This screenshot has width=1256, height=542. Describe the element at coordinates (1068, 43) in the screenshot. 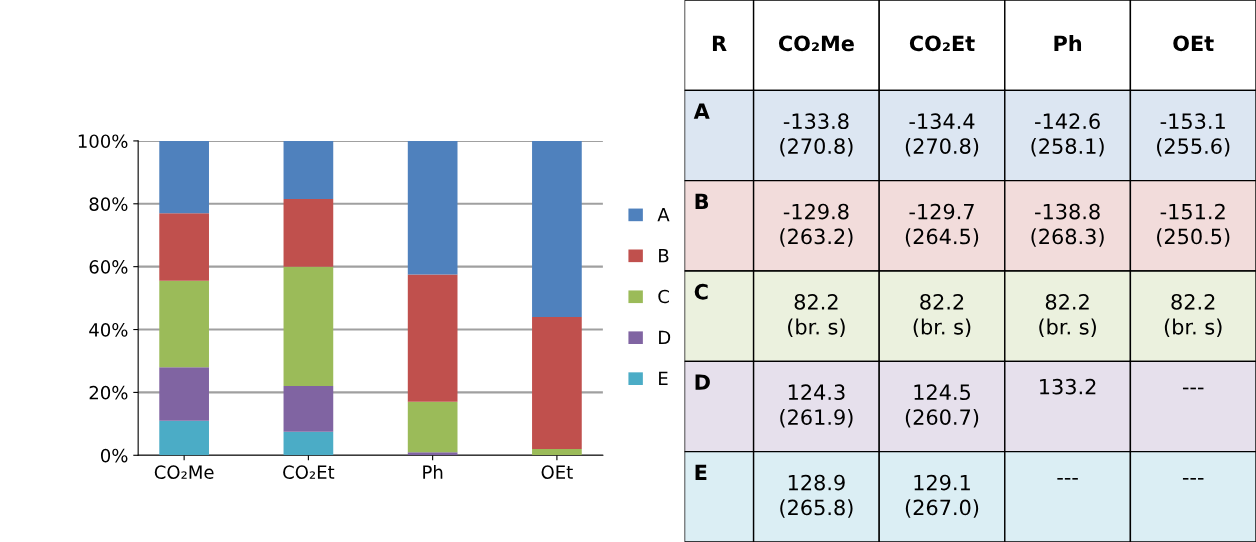

I see `category-label: Ph` at that location.